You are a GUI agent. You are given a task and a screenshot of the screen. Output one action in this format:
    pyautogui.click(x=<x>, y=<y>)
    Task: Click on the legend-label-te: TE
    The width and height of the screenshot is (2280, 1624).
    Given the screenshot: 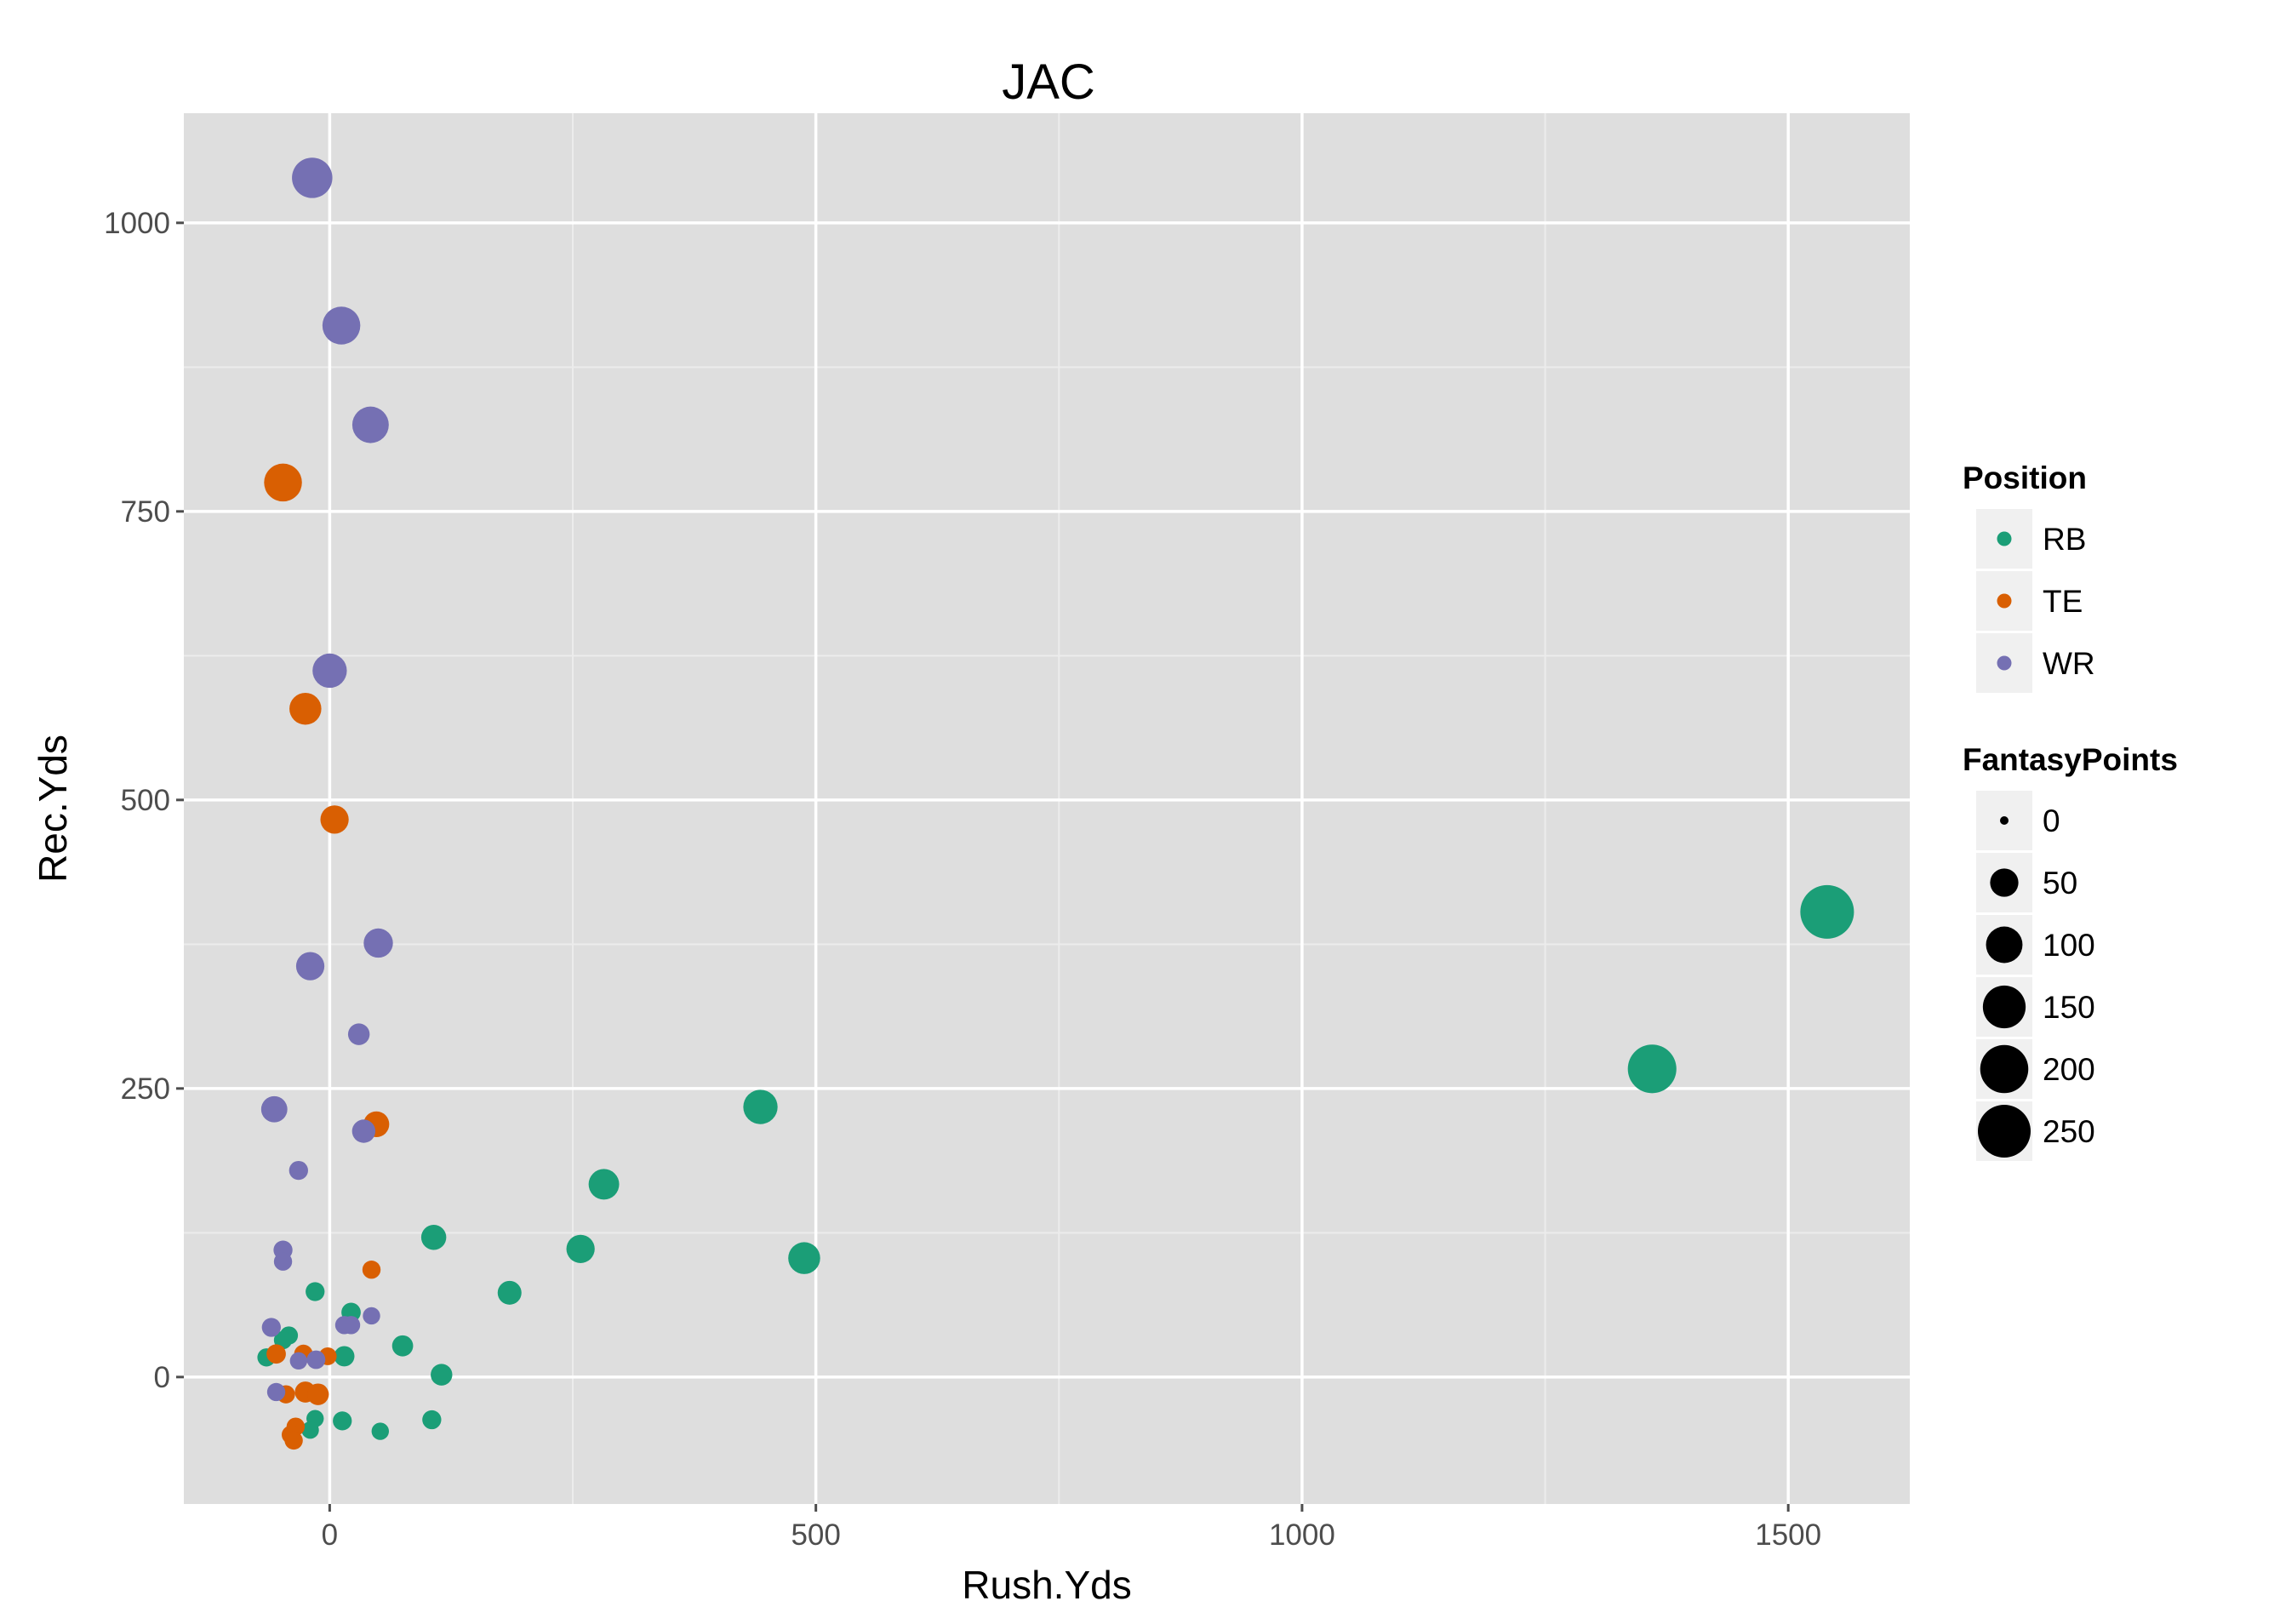 What is the action you would take?
    pyautogui.click(x=2063, y=601)
    